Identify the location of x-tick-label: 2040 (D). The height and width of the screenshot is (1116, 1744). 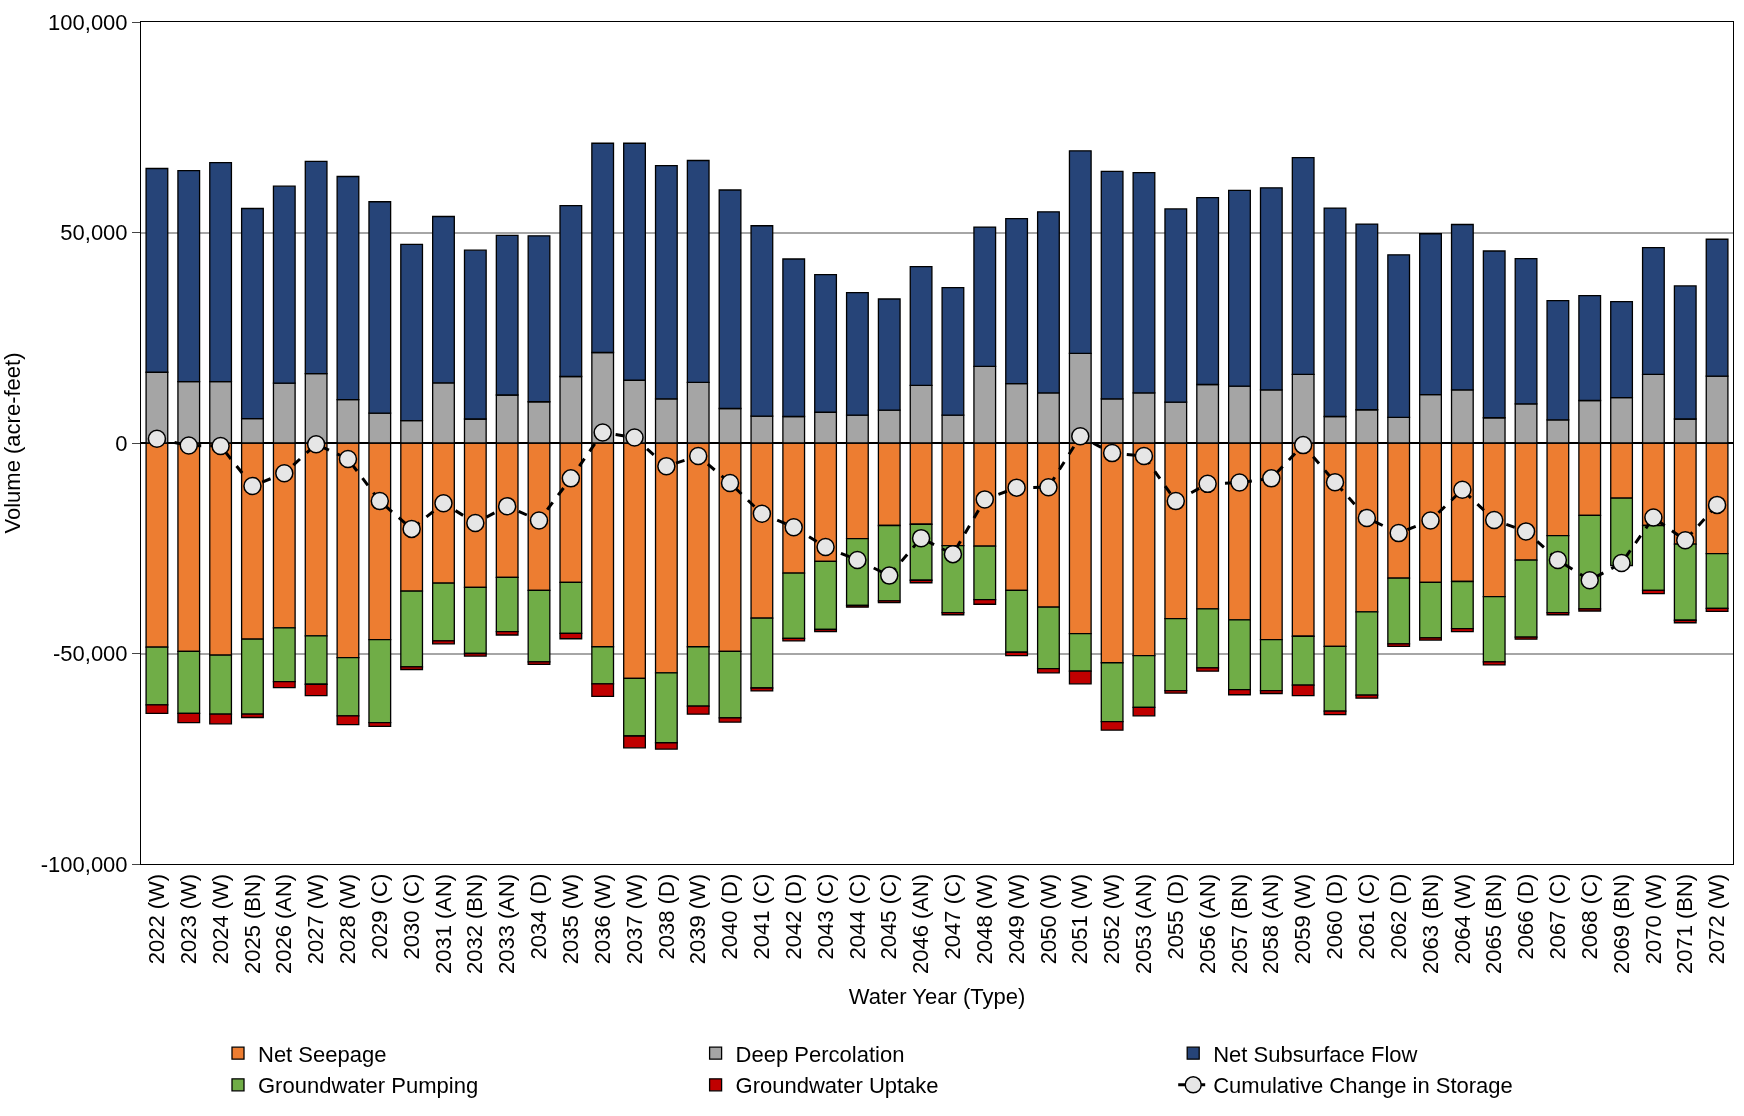
(730, 916).